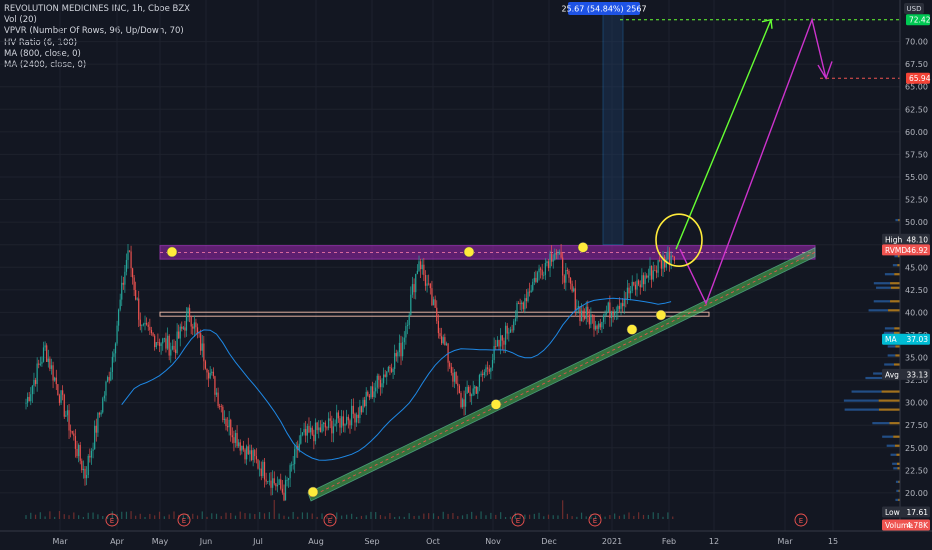 This screenshot has width=932, height=550. I want to click on price-label-target: 72.42, so click(920, 20).